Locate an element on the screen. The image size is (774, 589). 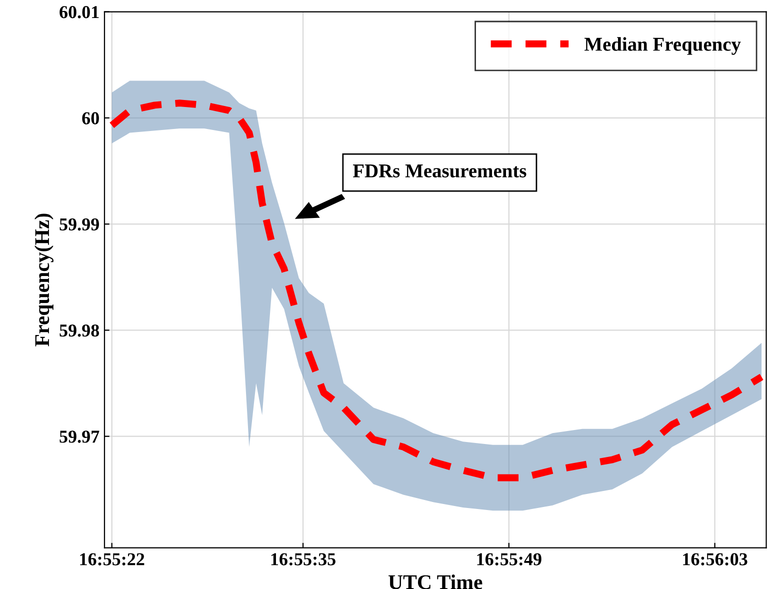
x-tick-label: 16:56:03 is located at coordinates (715, 559).